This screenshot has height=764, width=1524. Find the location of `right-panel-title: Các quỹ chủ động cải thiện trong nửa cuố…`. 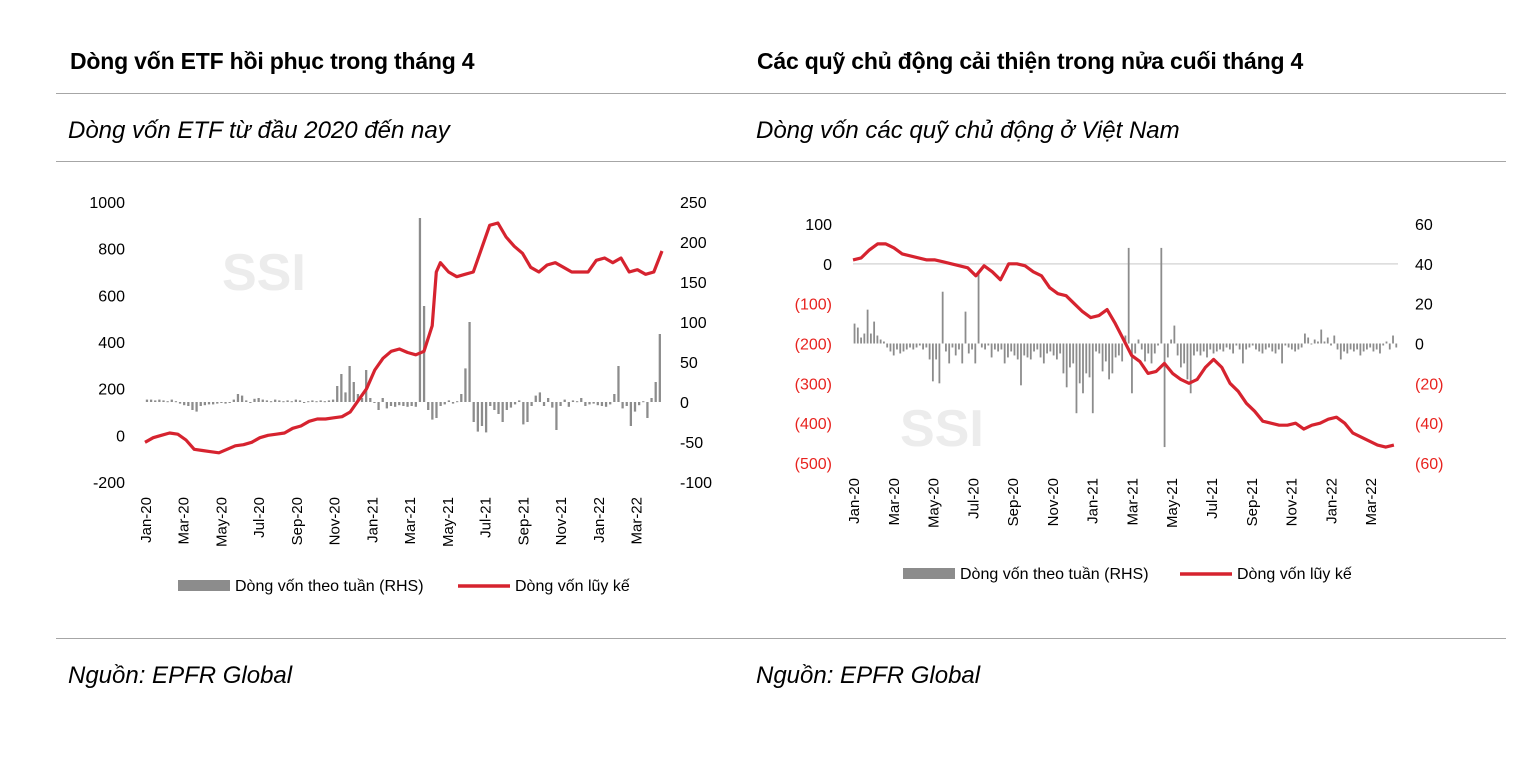

right-panel-title: Các quỹ chủ động cải thiện trong nửa cuố… is located at coordinates (1030, 61).